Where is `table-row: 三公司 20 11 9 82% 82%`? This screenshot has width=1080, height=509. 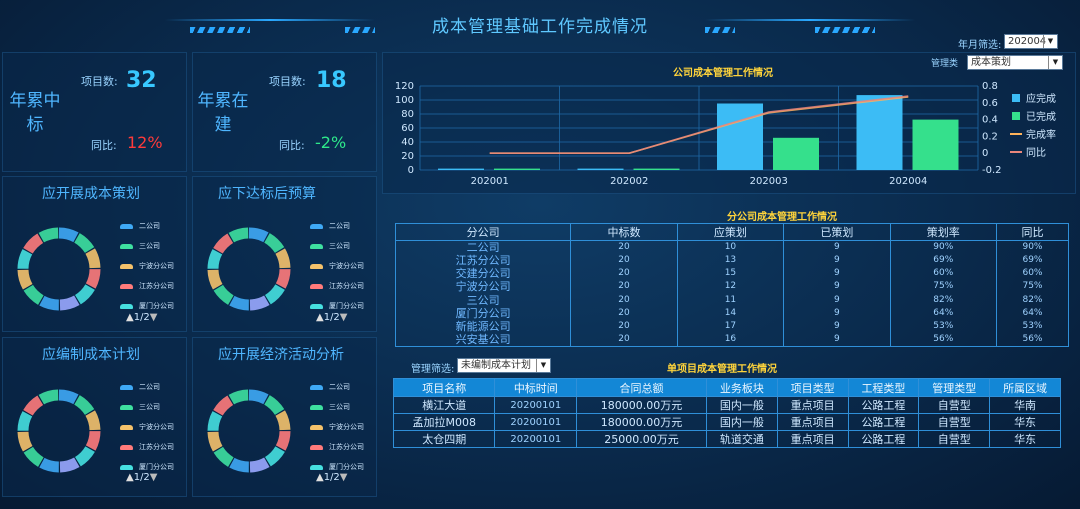
table-row: 三公司 20 11 9 82% 82% is located at coordinates (732, 300).